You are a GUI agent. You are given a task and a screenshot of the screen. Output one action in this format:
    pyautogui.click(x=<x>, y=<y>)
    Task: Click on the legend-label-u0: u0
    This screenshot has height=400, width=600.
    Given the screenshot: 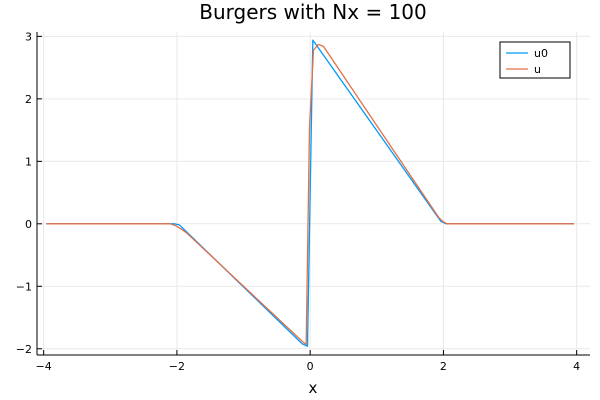 What is the action you would take?
    pyautogui.click(x=541, y=53)
    